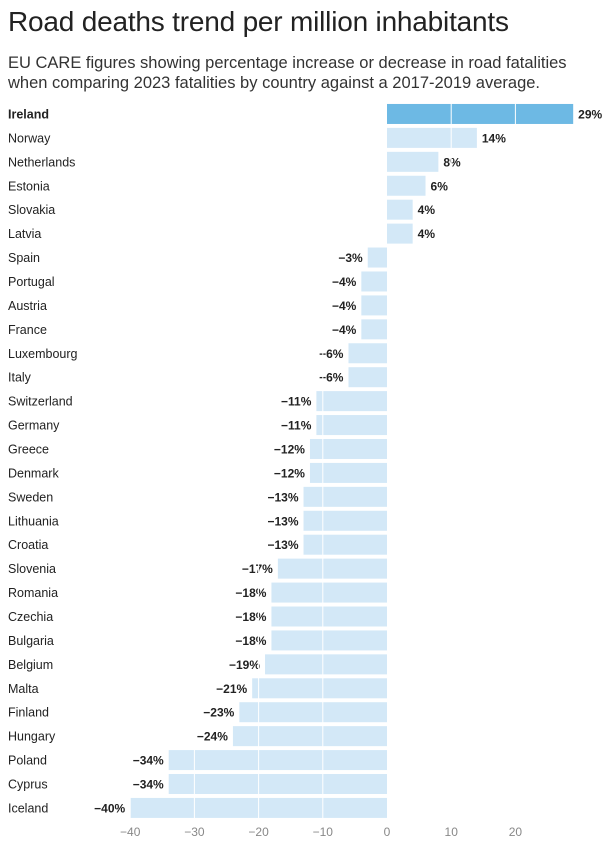  What do you see at coordinates (377, 257) in the screenshot?
I see `bar-spain` at bounding box center [377, 257].